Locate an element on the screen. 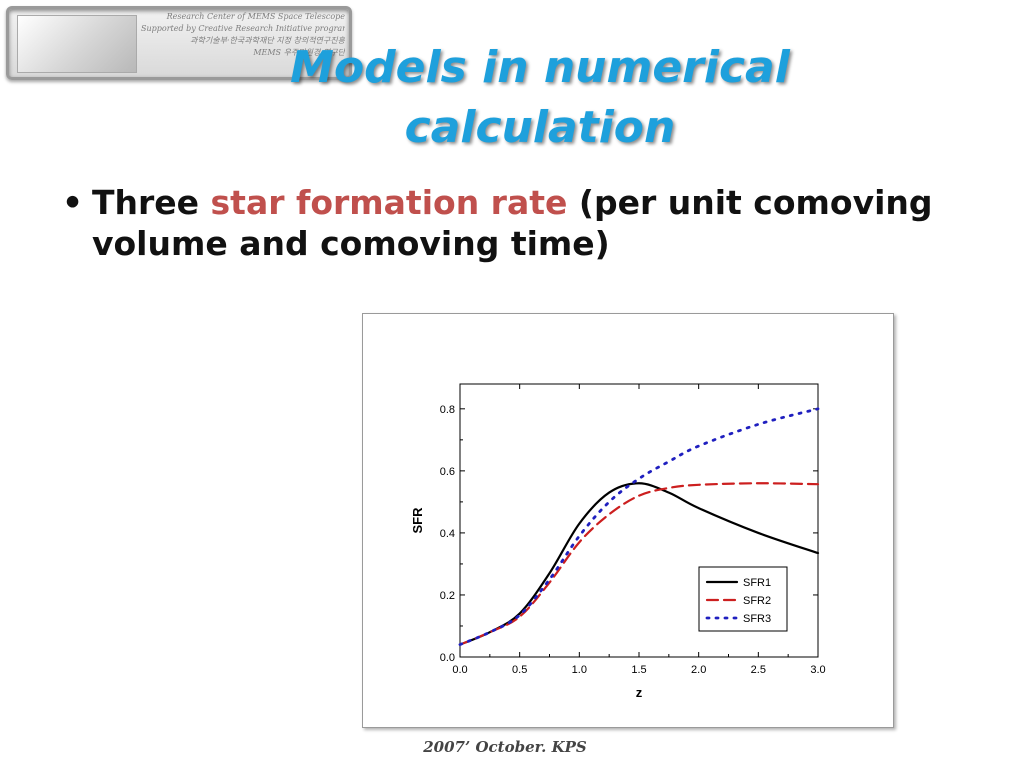 This screenshot has width=1024, height=768. footer-text: 2007’ October. KPS is located at coordinates (505, 747).